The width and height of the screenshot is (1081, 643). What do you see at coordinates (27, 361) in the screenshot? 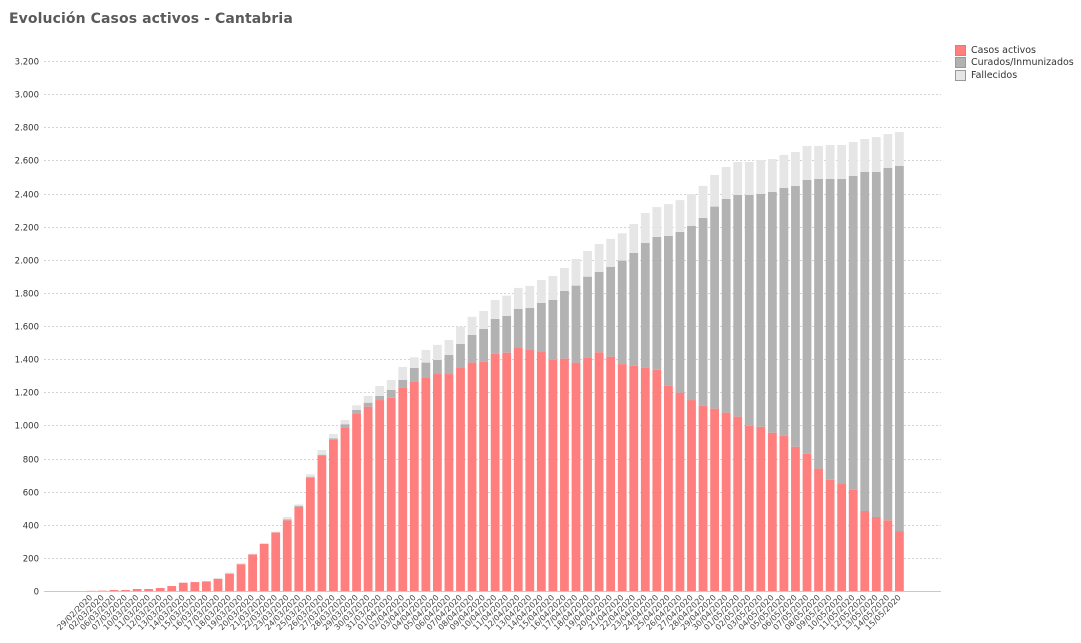
I see `y-tick-label: 1.400` at bounding box center [27, 361].